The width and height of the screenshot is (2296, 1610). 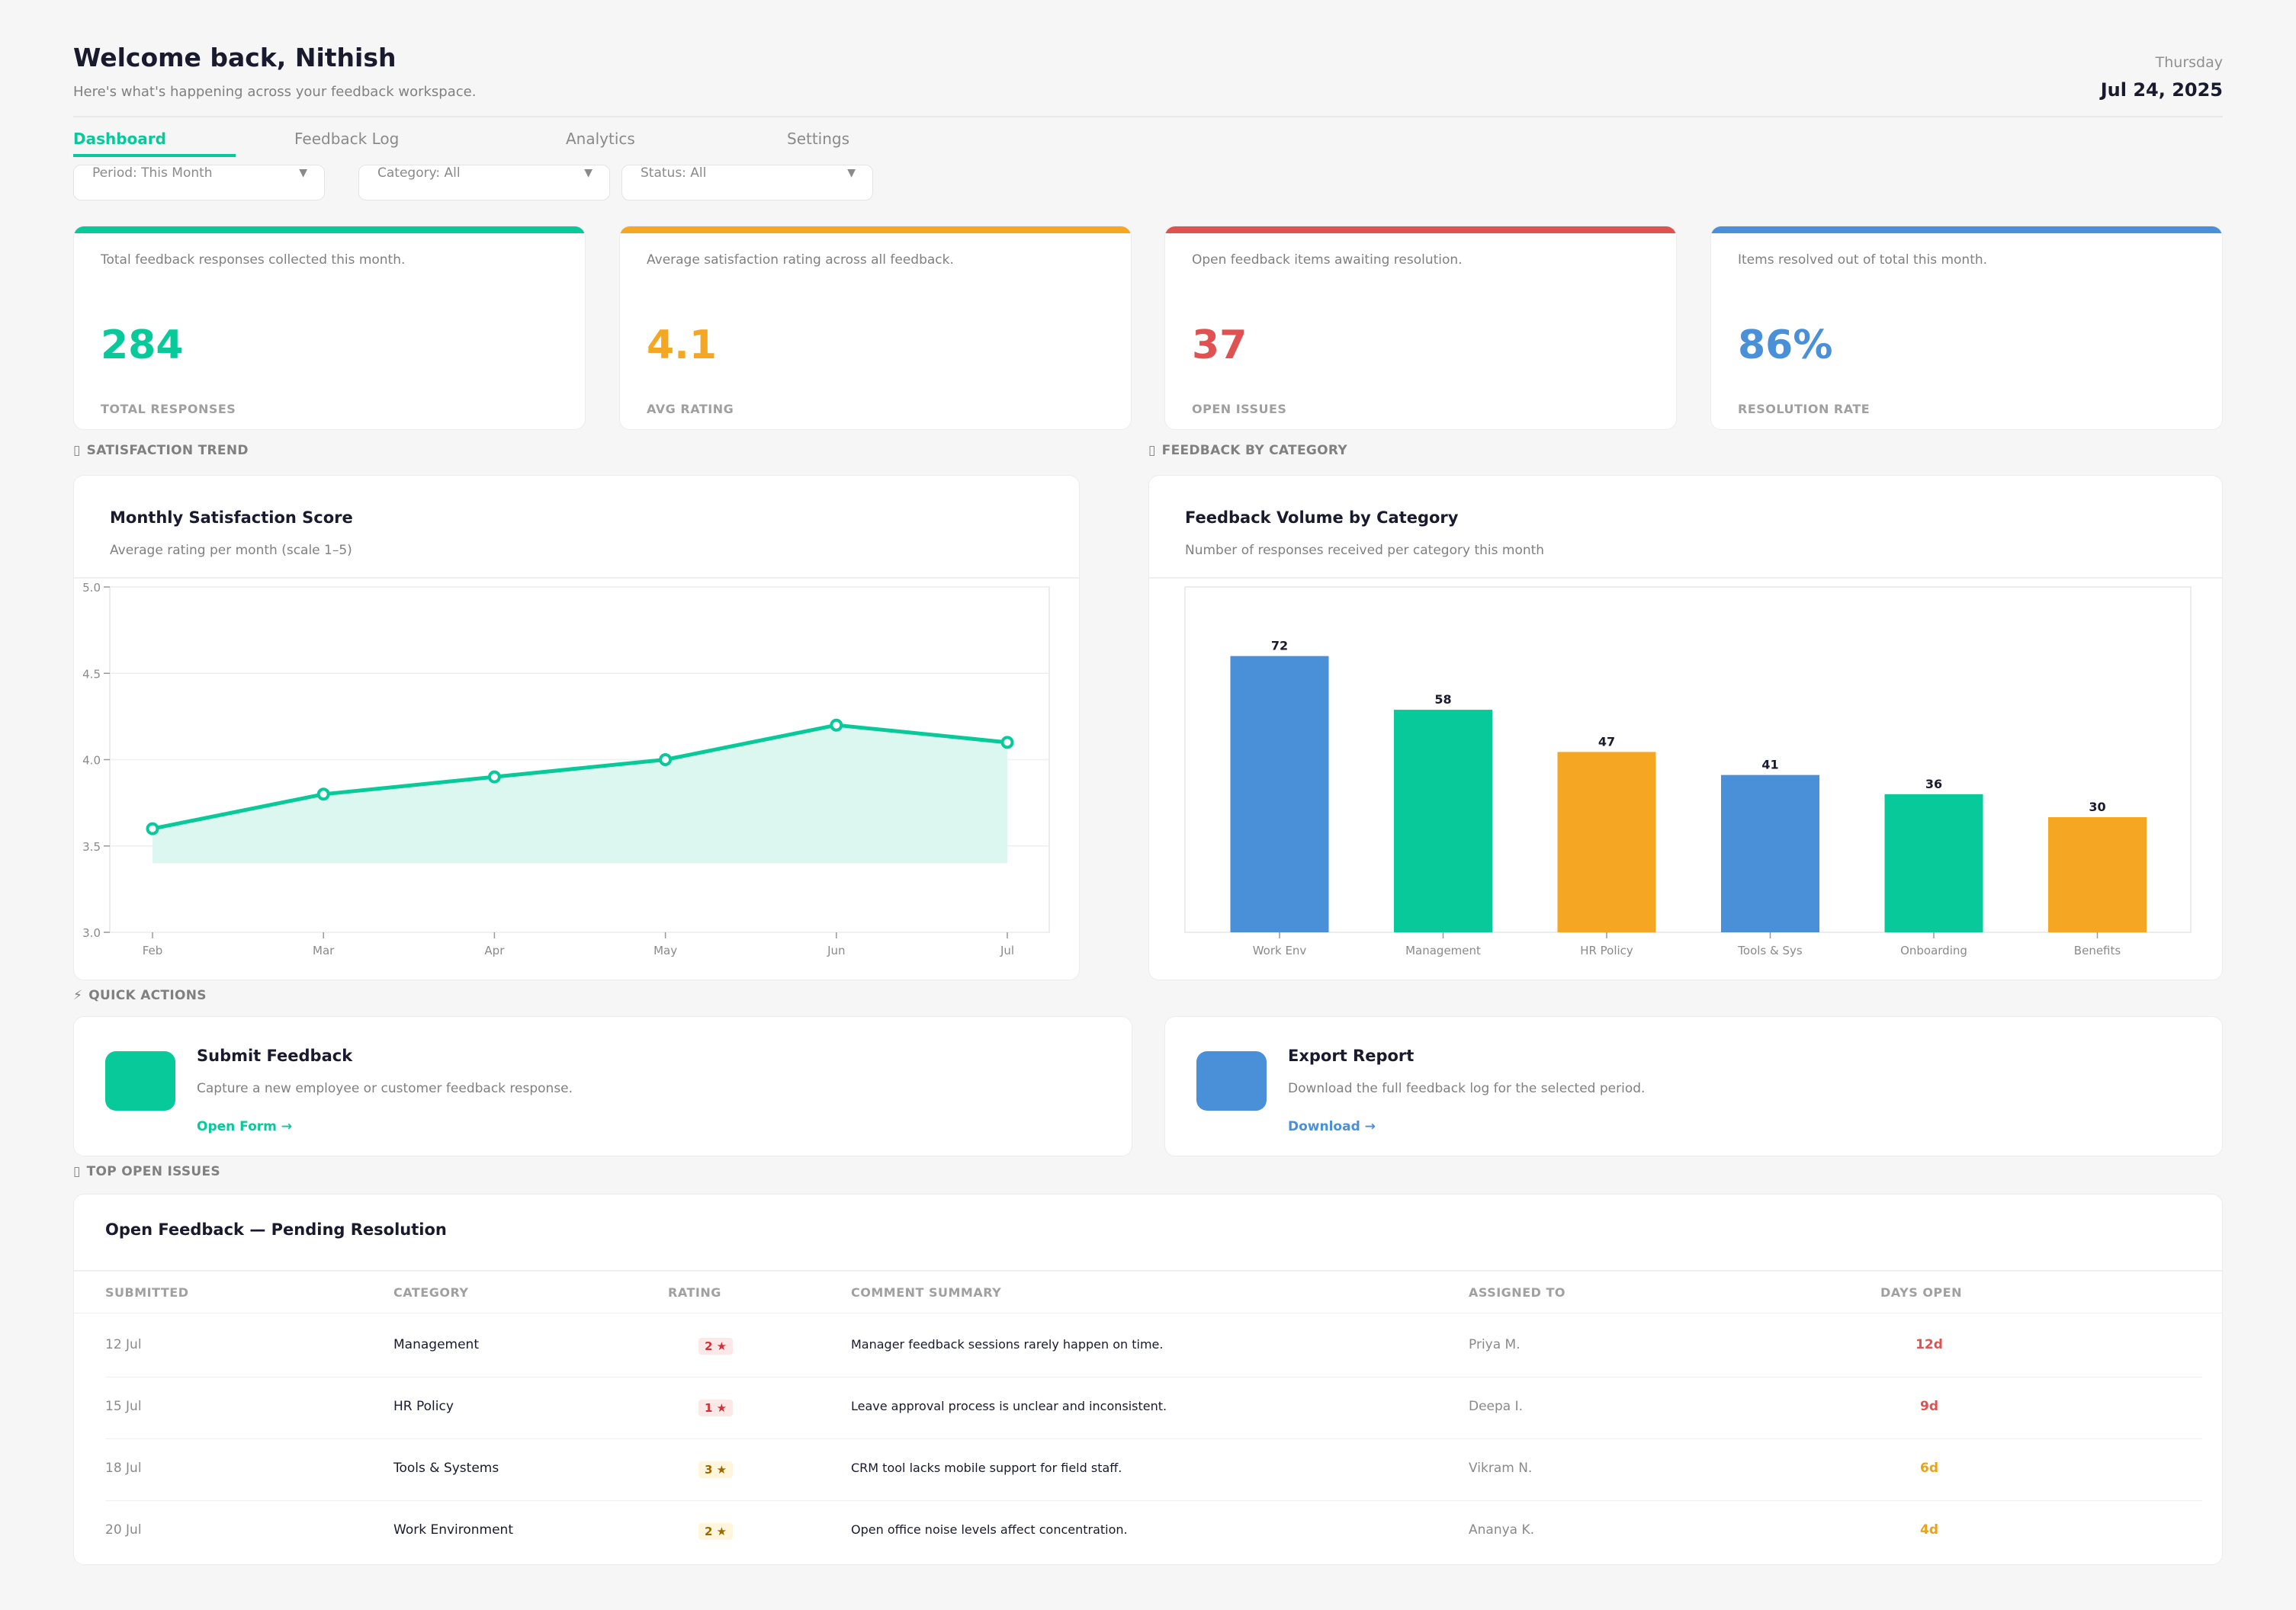 I want to click on kpi-caption: RESOLUTION RATE, so click(x=1804, y=409).